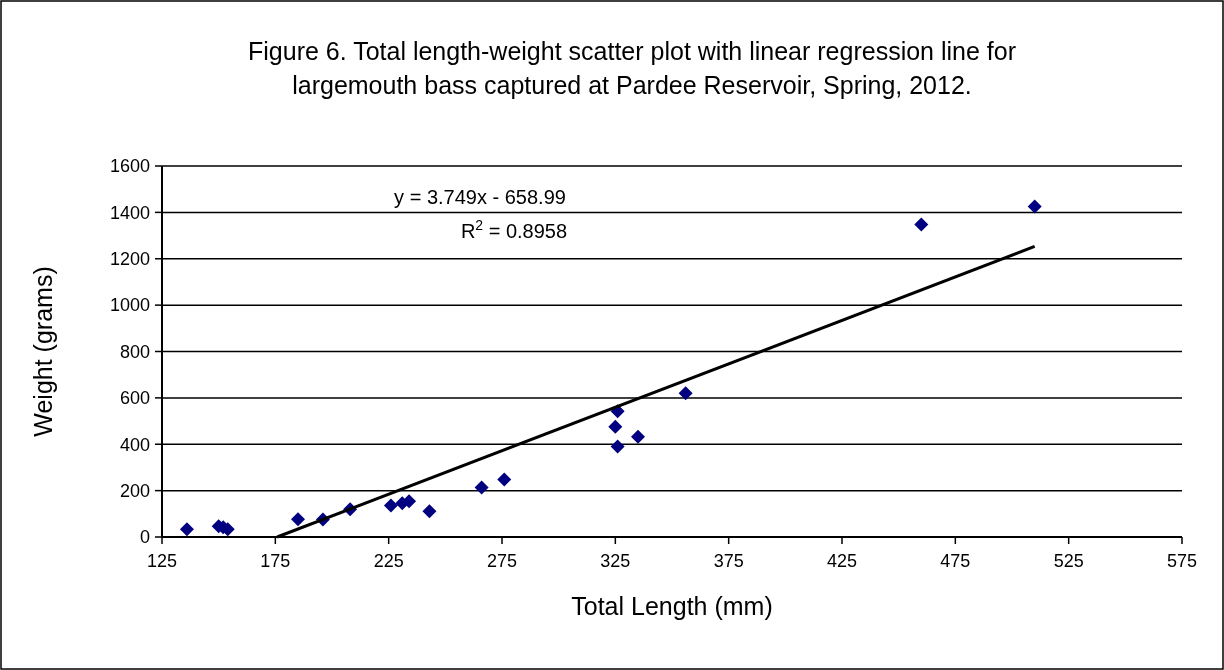 This screenshot has width=1224, height=670. I want to click on x-tick-label: 325, so click(615, 561).